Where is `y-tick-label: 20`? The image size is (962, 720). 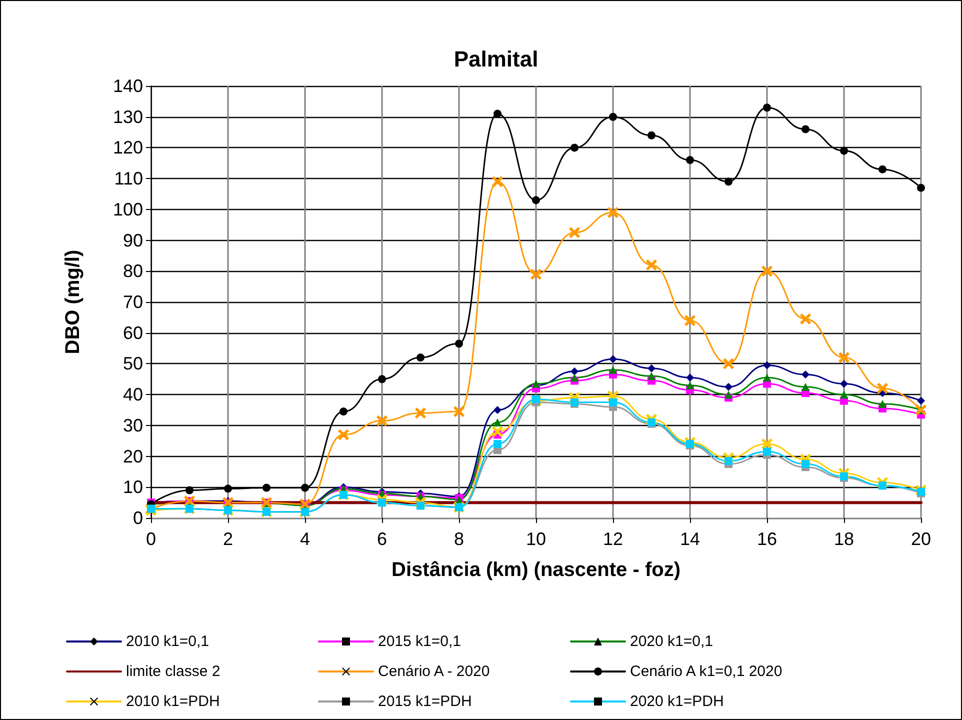
y-tick-label: 20 is located at coordinates (132, 456).